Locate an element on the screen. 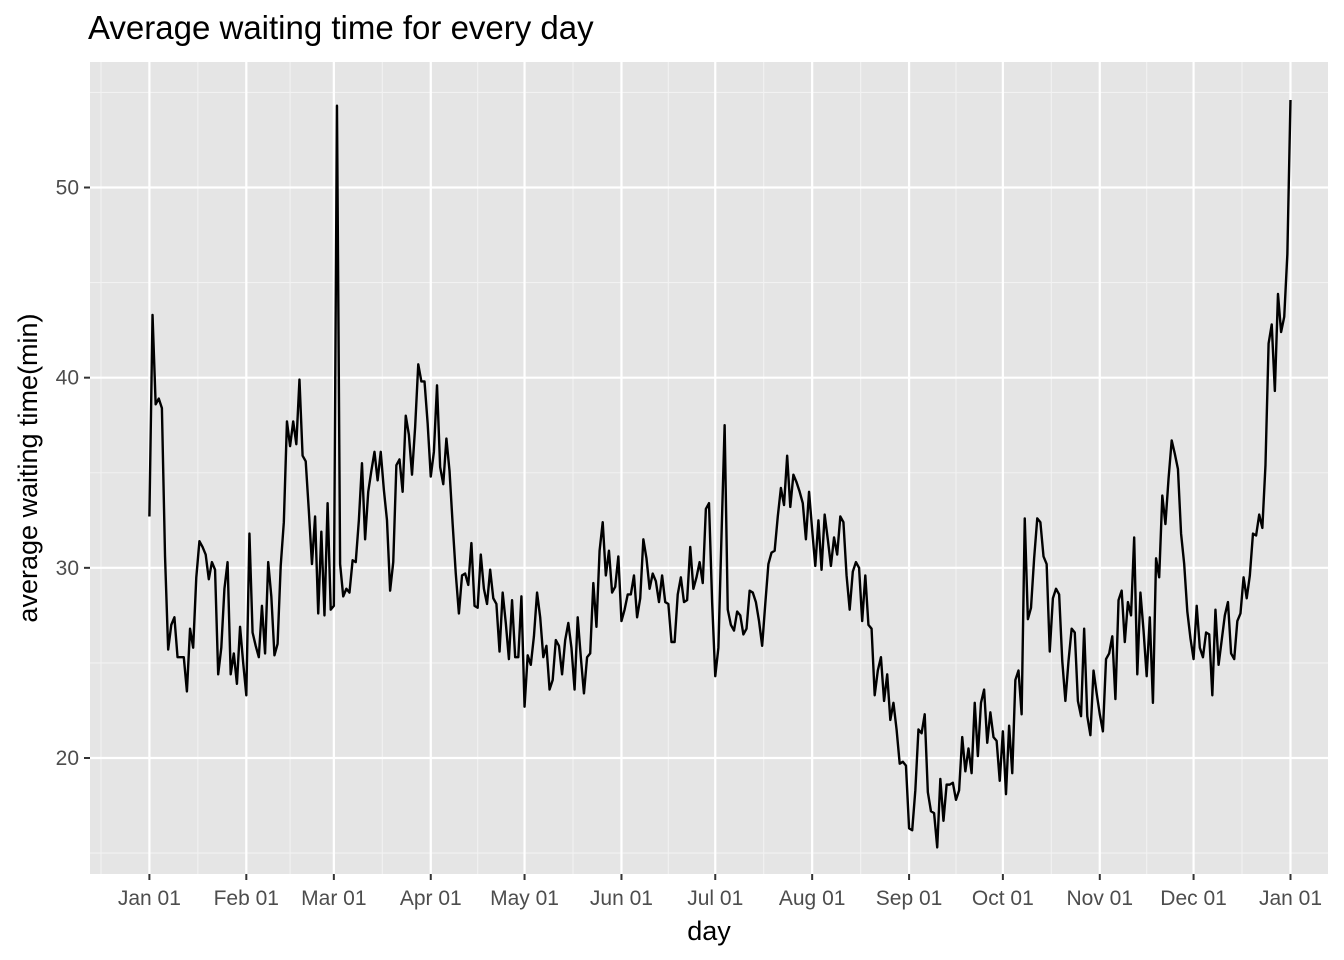  x-tick-label: Jul 01 is located at coordinates (715, 898).